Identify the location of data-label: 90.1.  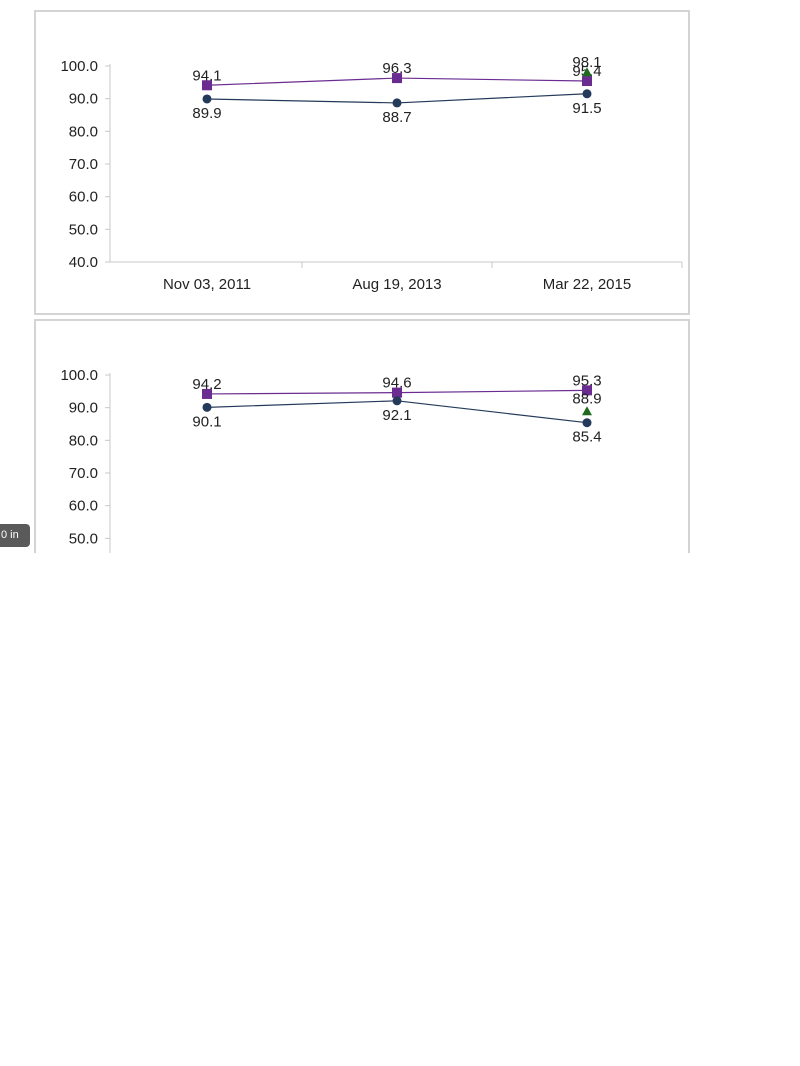
(206, 421).